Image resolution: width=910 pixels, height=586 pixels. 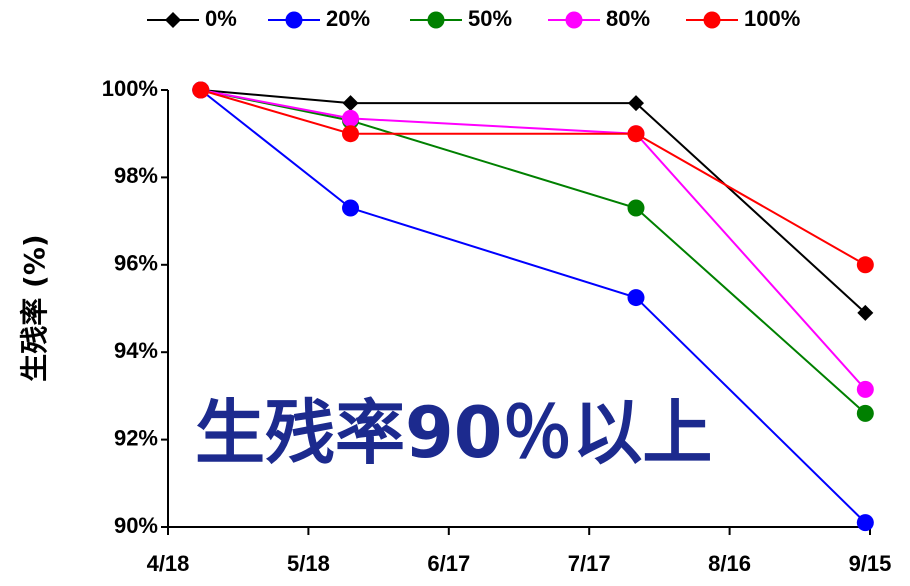 I want to click on legend-label: 80%, so click(x=628, y=18).